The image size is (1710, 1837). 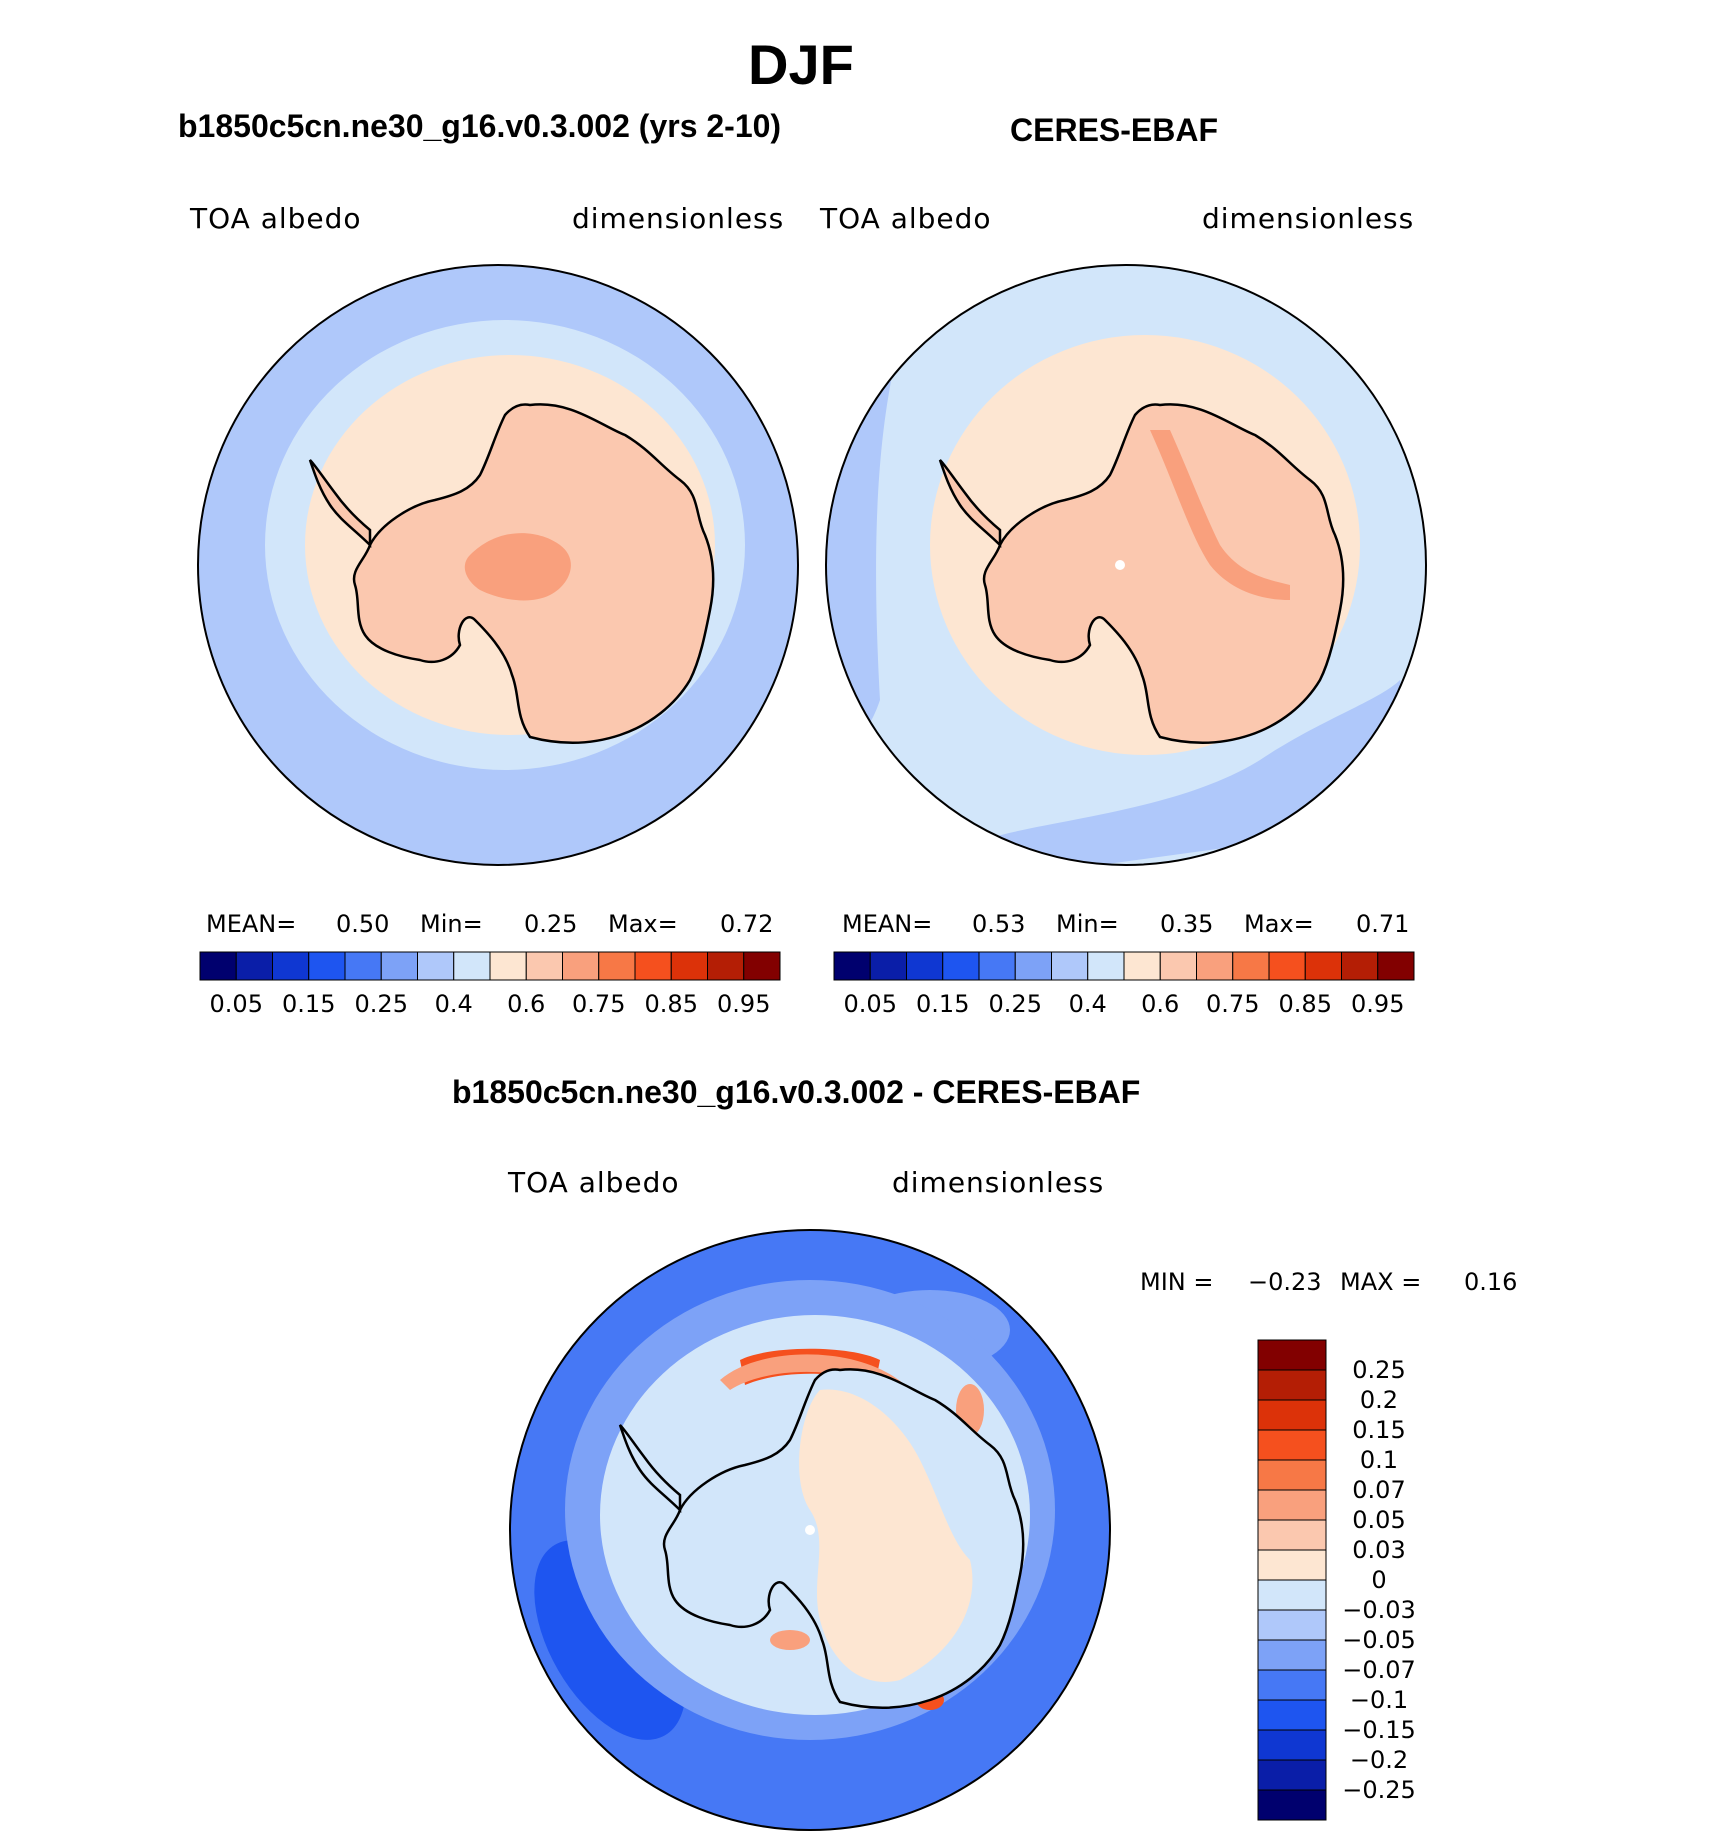 I want to click on diff-colorbar-tick-label: −0.2, so click(x=1379, y=1760).